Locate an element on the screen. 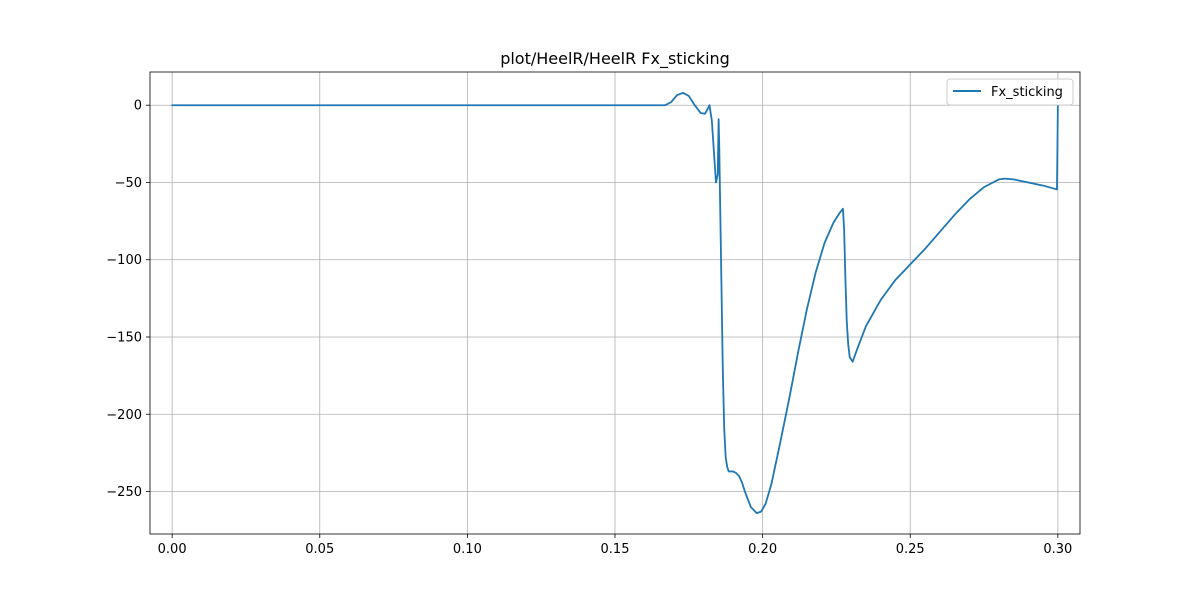 This screenshot has width=1200, height=605. legend-label: Fx_sticking is located at coordinates (1027, 92).